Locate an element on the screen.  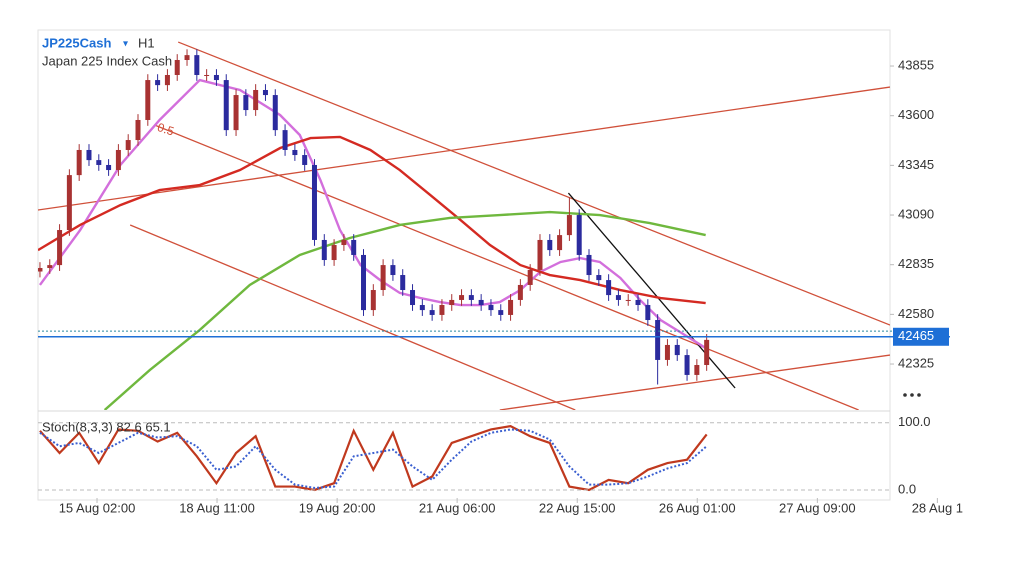
y-tick-label: 0.0 is located at coordinates (907, 488).